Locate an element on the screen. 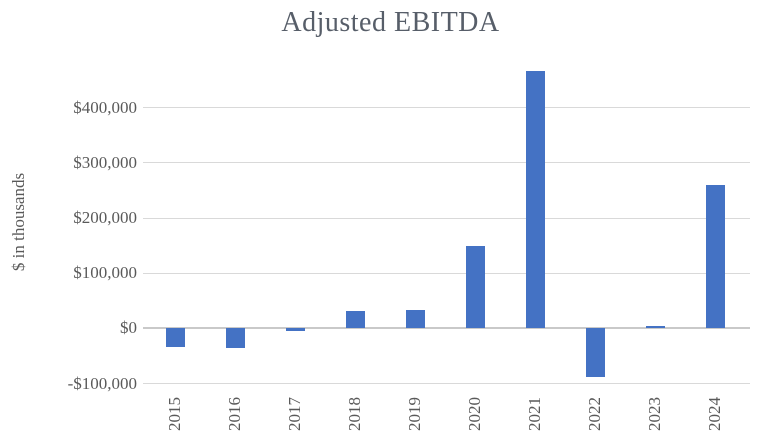 This screenshot has height=444, width=781. x-tick-label-2019: 2019 is located at coordinates (414, 414).